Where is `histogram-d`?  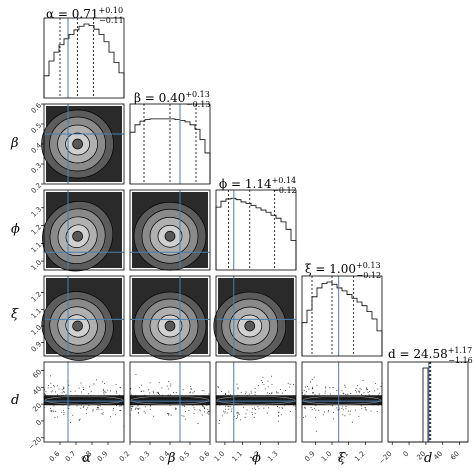 histogram-d is located at coordinates (428, 405).